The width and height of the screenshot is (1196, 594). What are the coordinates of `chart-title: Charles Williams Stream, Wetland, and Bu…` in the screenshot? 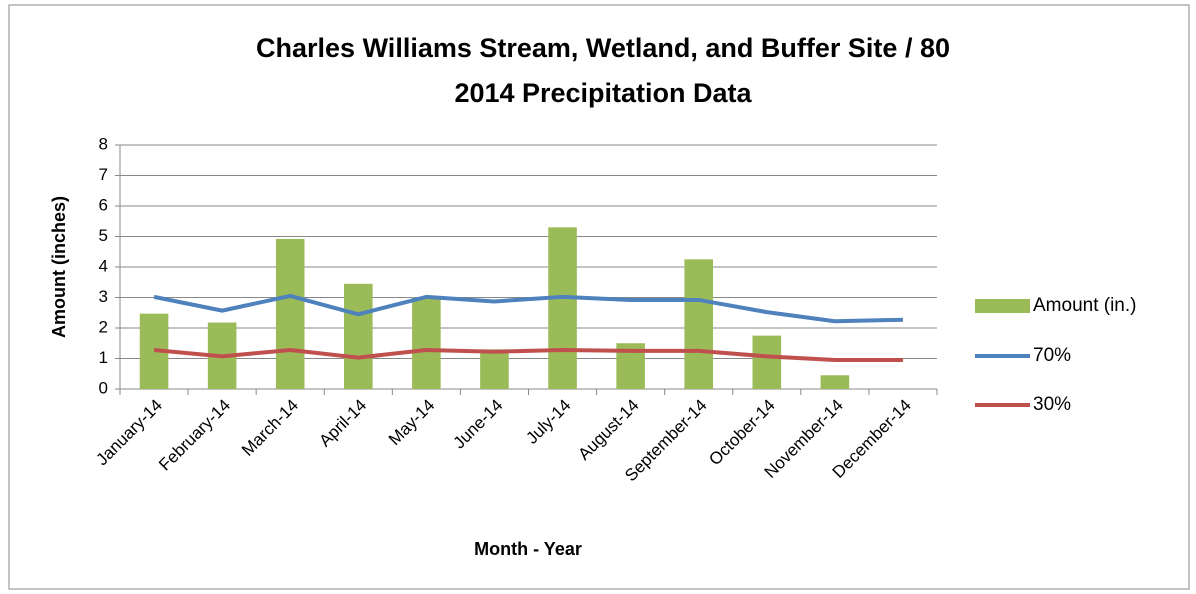 It's located at (603, 48).